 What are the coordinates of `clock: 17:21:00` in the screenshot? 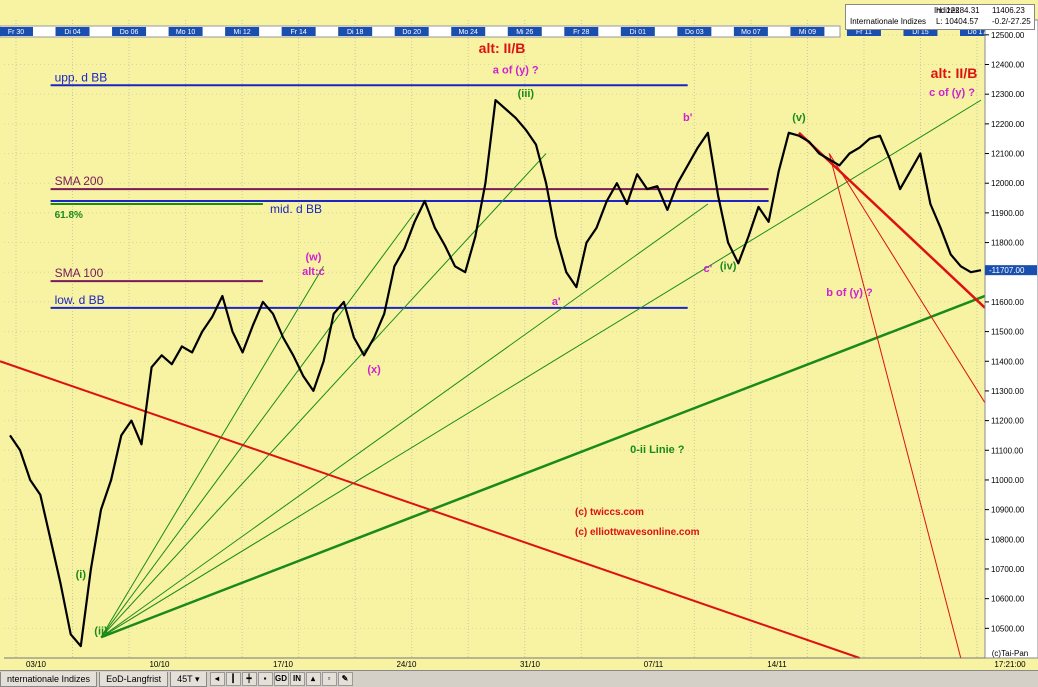 It's located at (1010, 664).